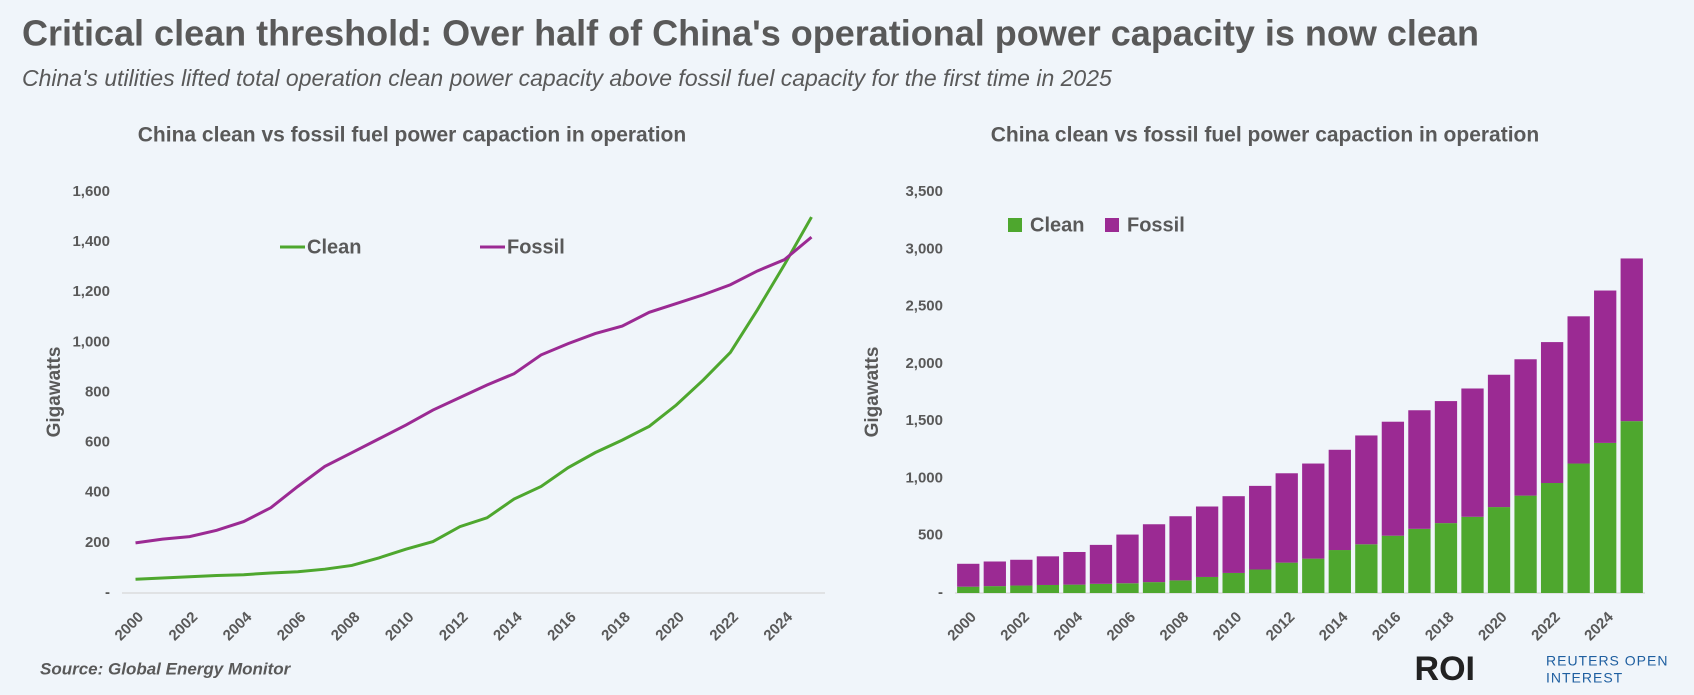  What do you see at coordinates (1584, 678) in the screenshot?
I see `logo-line: INTEREST` at bounding box center [1584, 678].